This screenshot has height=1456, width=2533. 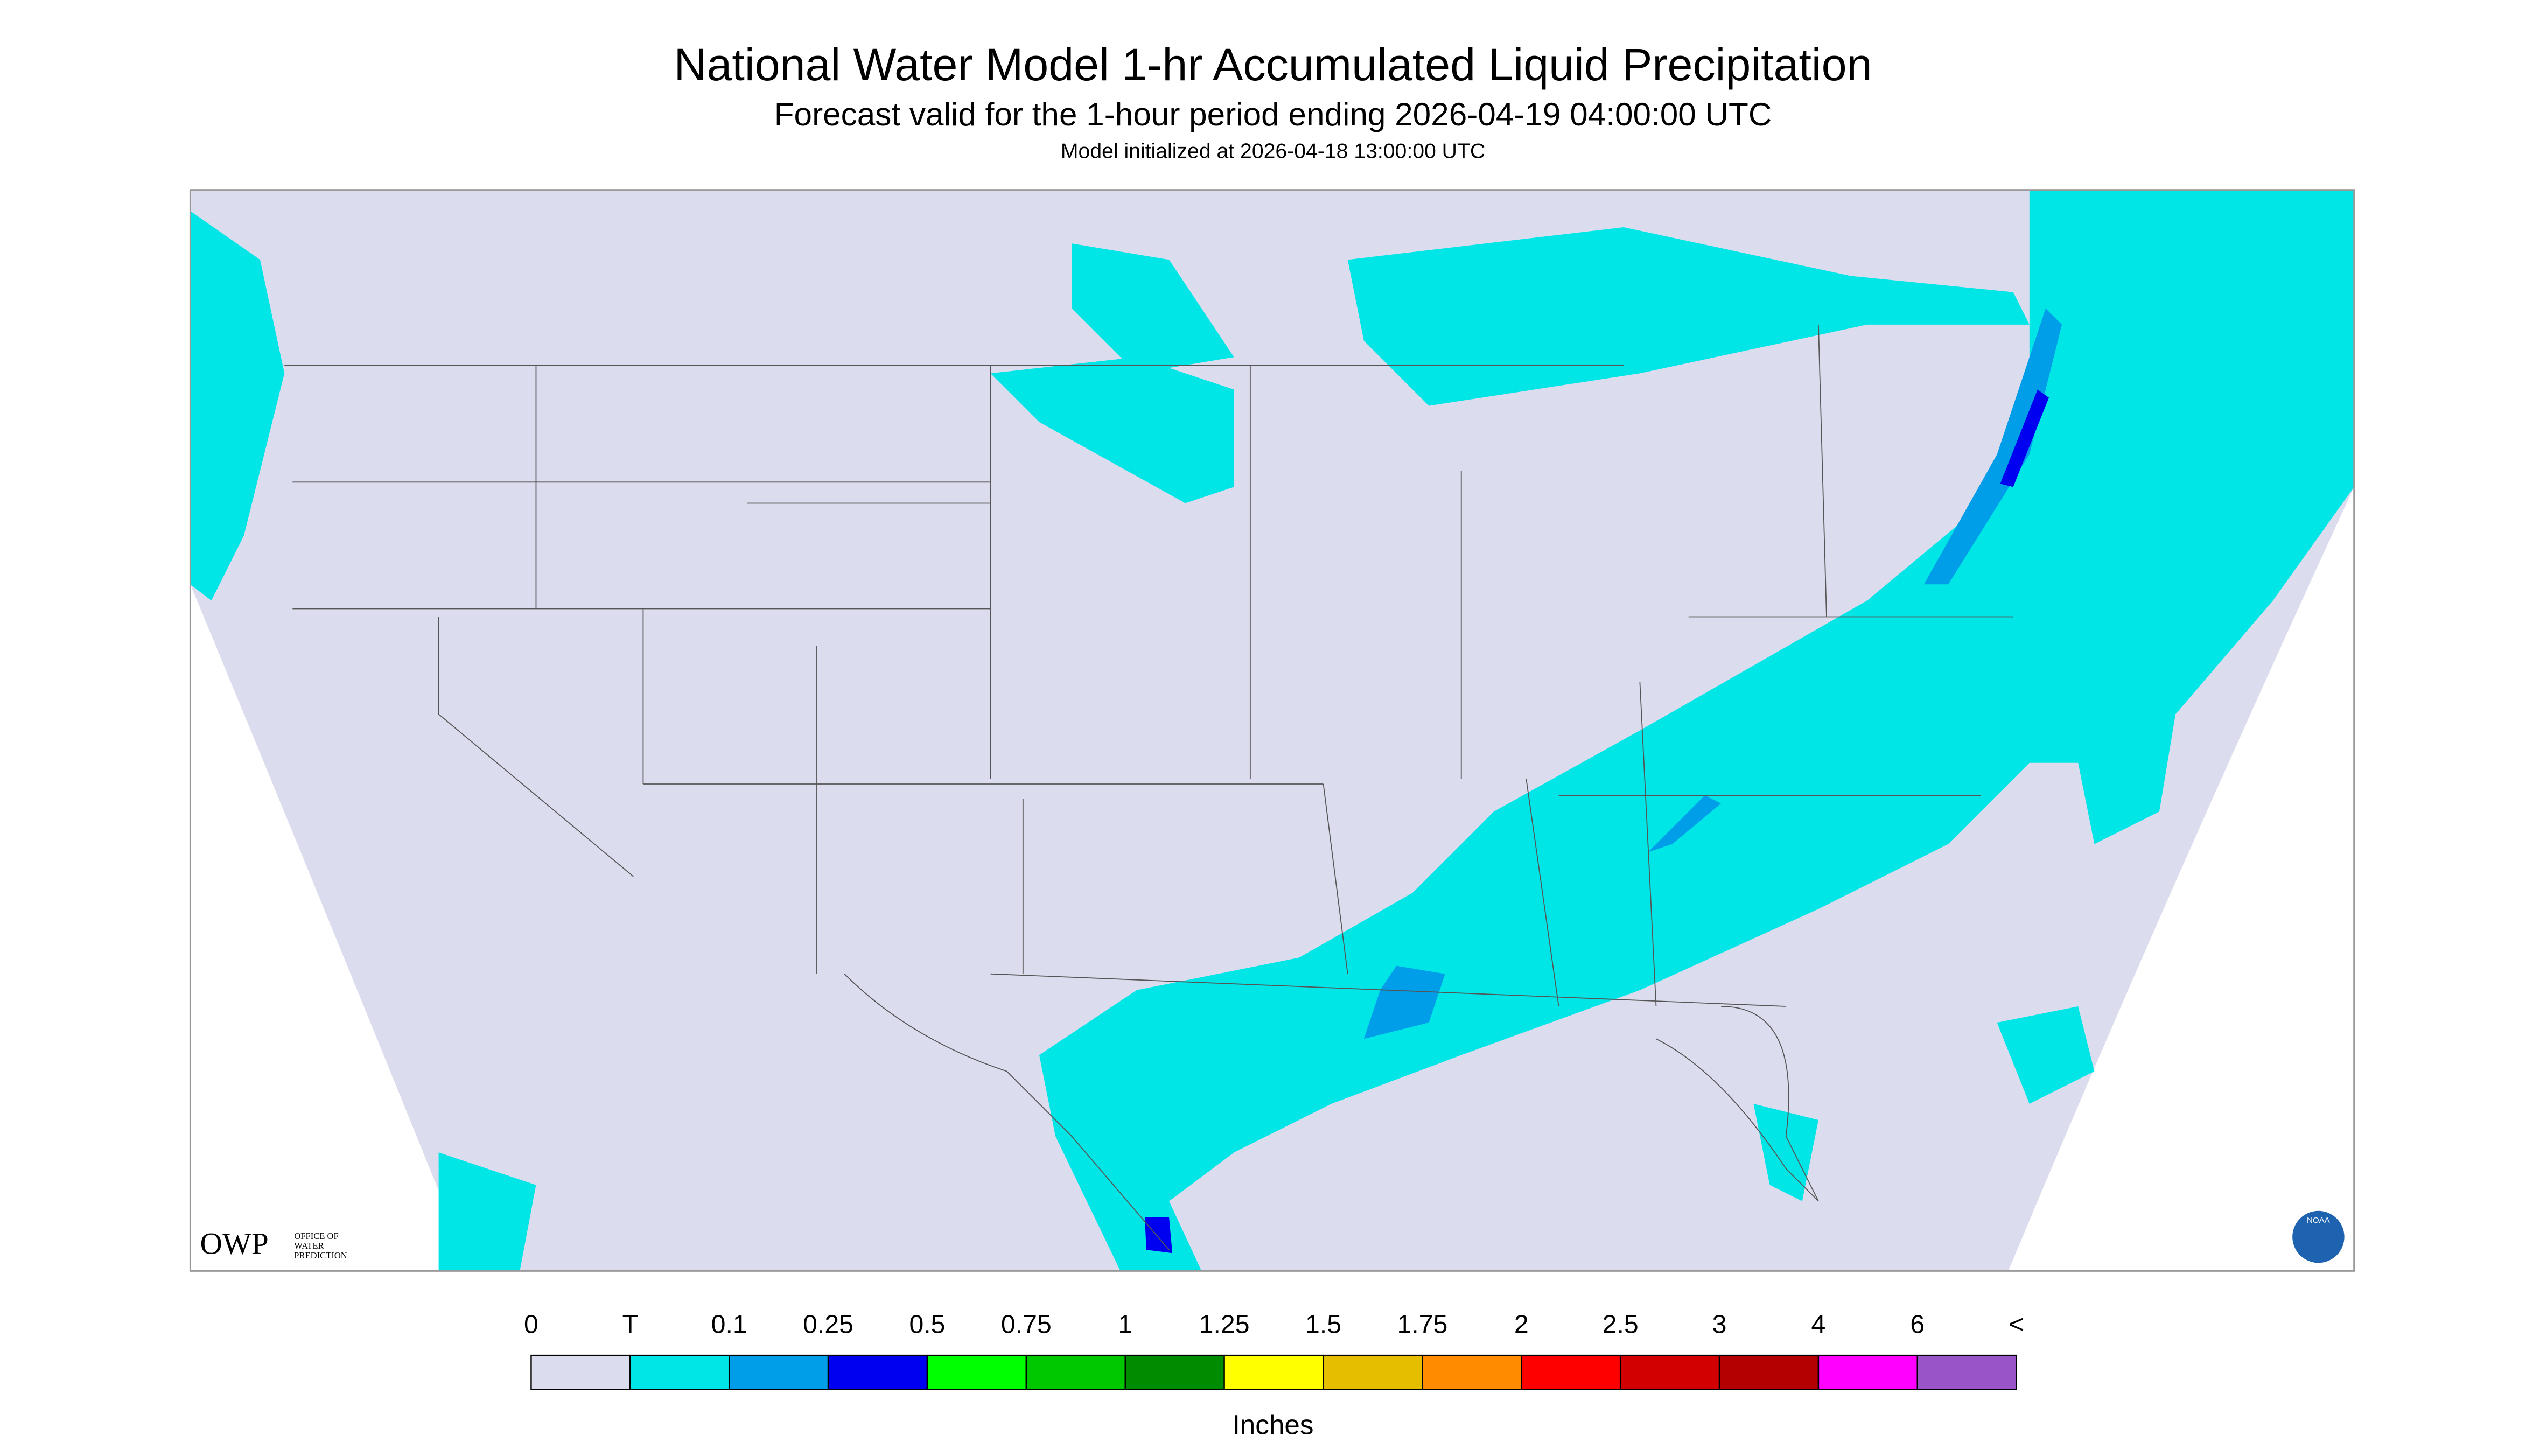 What do you see at coordinates (1621, 1324) in the screenshot?
I see `colorbar-label: 2.5` at bounding box center [1621, 1324].